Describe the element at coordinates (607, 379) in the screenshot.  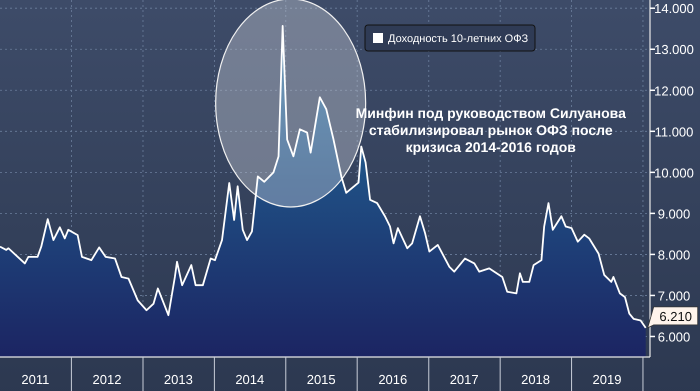
I see `x-tick-label: 2019` at that location.